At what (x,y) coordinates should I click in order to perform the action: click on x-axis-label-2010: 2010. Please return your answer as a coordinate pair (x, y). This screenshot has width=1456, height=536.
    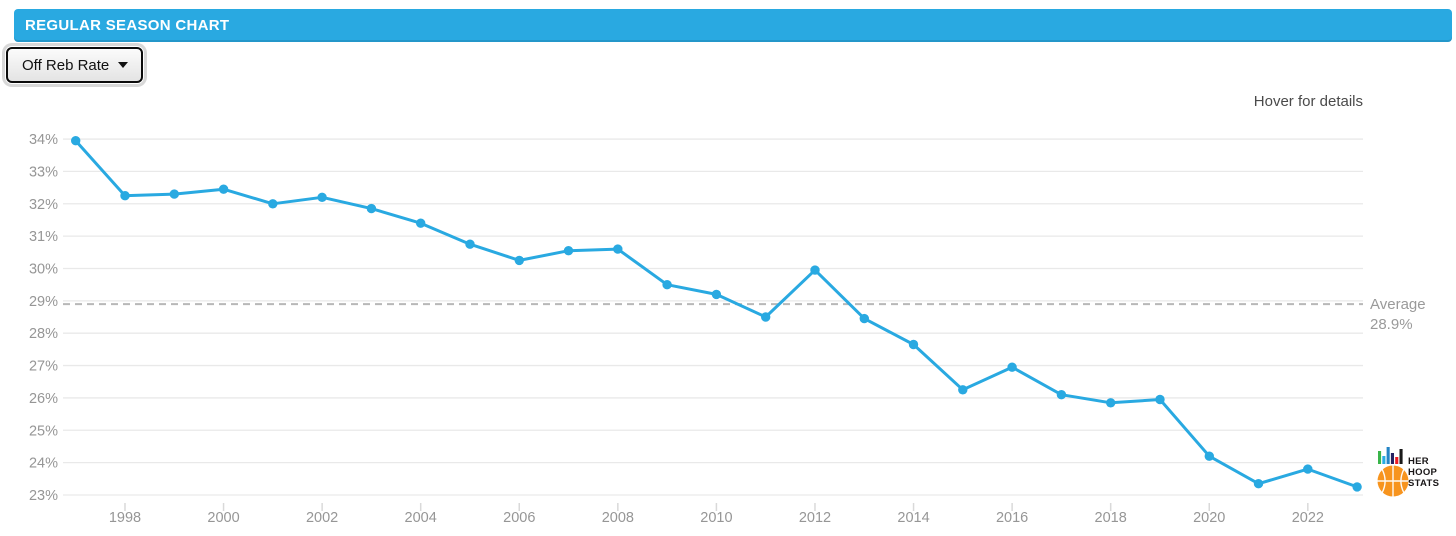
    Looking at the image, I should click on (716, 518).